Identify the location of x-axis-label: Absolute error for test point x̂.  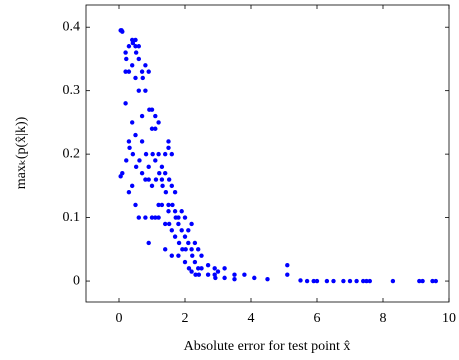
(267, 346).